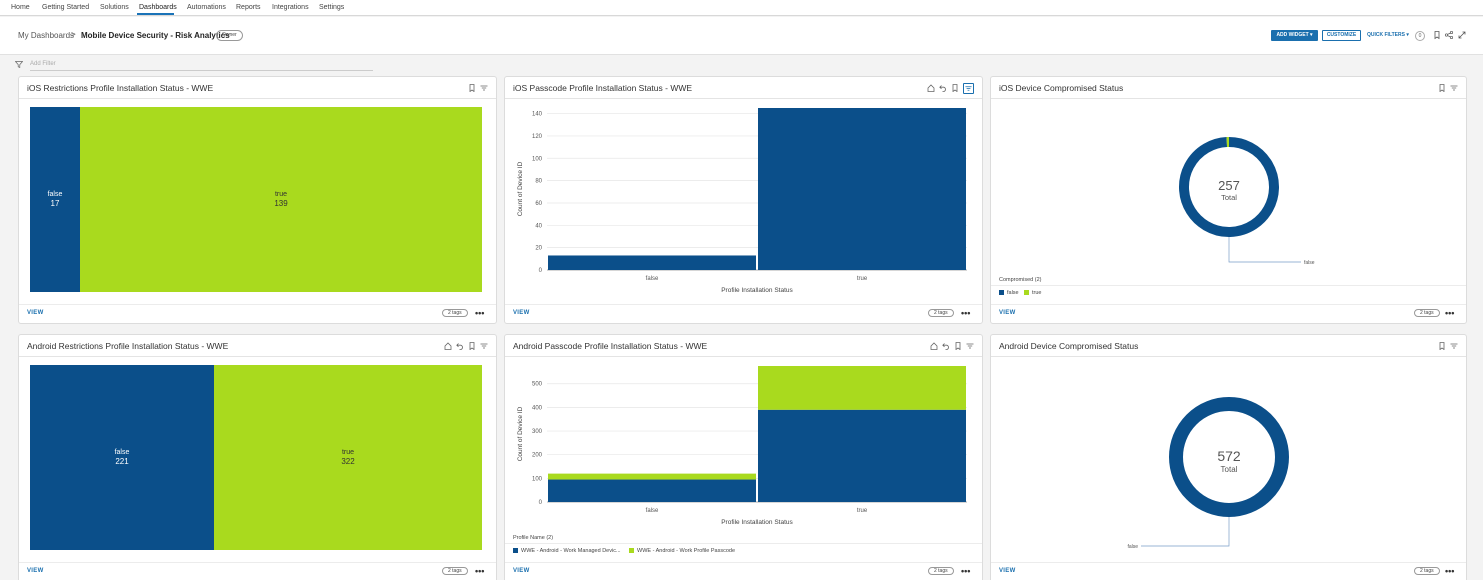 The width and height of the screenshot is (1483, 580). I want to click on quick-filters-button: QUICK FILTERS ▾, so click(1388, 35).